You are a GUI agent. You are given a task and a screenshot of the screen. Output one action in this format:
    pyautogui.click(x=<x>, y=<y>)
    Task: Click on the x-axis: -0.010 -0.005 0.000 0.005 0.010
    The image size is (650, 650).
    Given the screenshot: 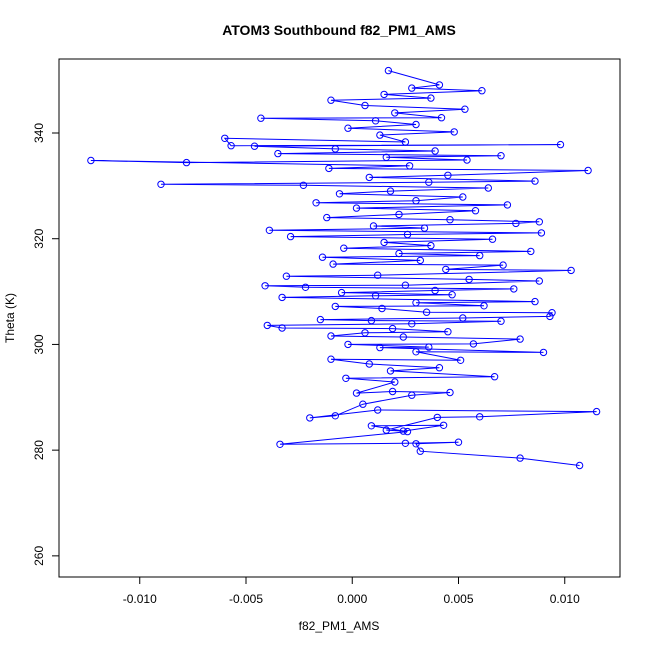 What is the action you would take?
    pyautogui.click(x=351, y=591)
    